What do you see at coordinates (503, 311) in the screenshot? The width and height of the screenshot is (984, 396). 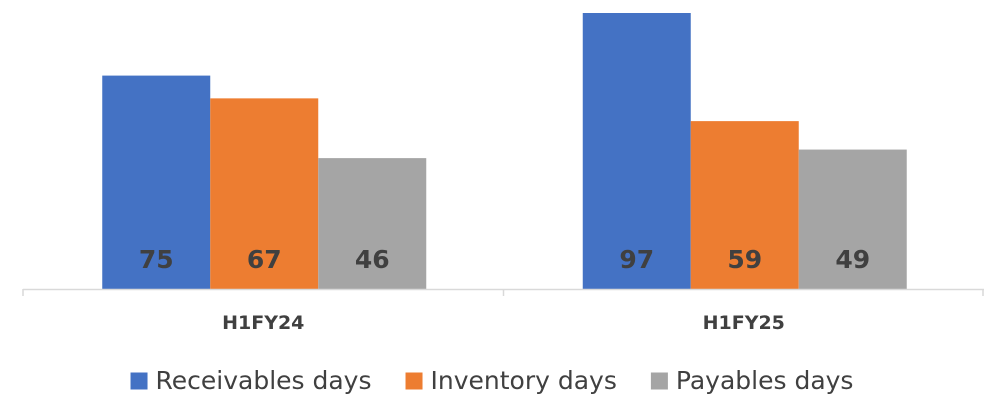 I see `x-axis: H1FY24 H1FY25` at bounding box center [503, 311].